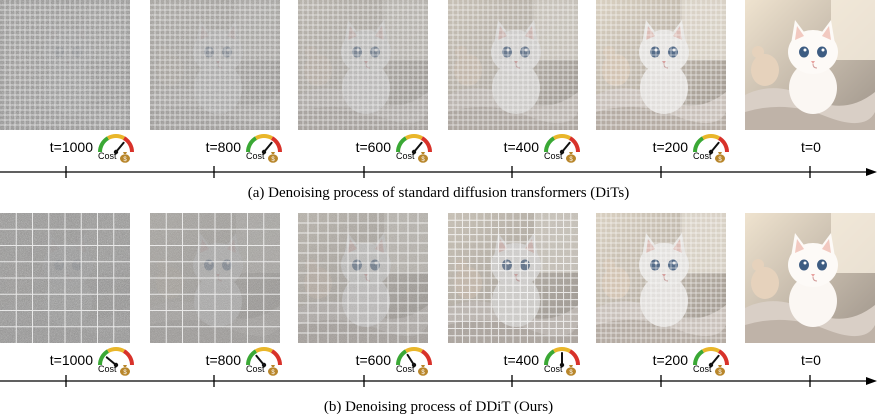 The height and width of the screenshot is (418, 877). What do you see at coordinates (438, 172) in the screenshot?
I see `timeline-axis-dit` at bounding box center [438, 172].